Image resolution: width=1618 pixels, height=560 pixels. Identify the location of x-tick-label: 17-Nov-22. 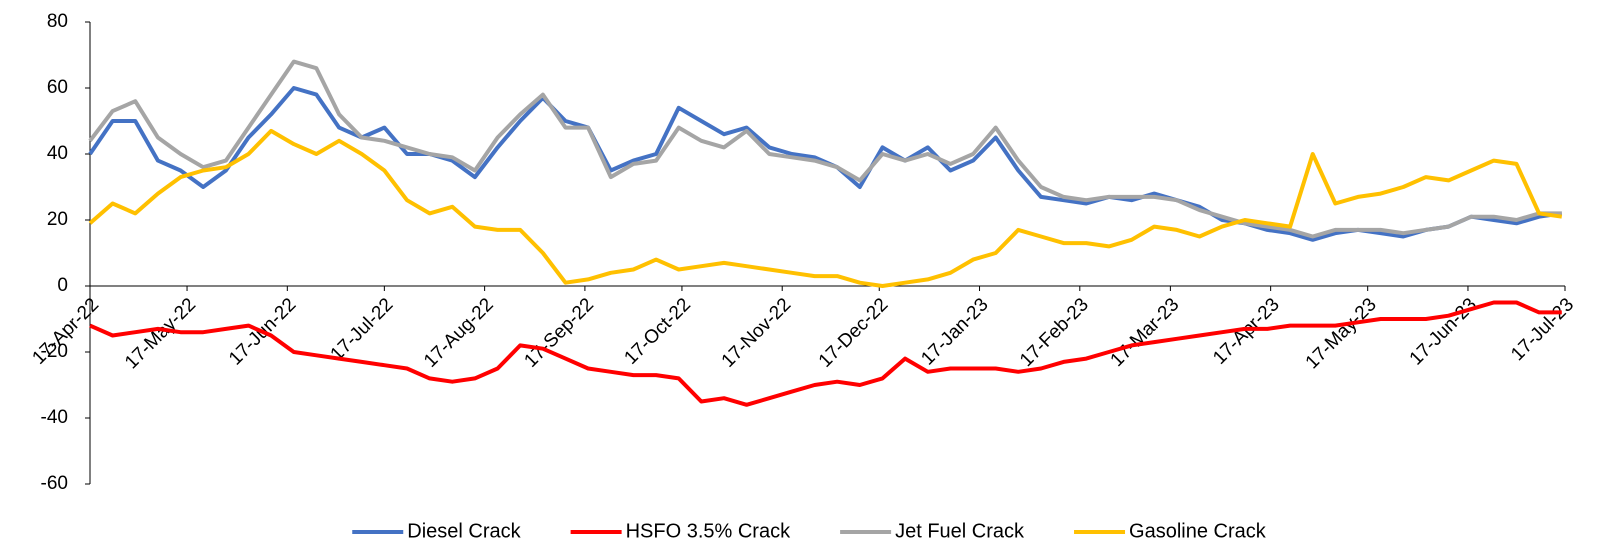
(757, 333).